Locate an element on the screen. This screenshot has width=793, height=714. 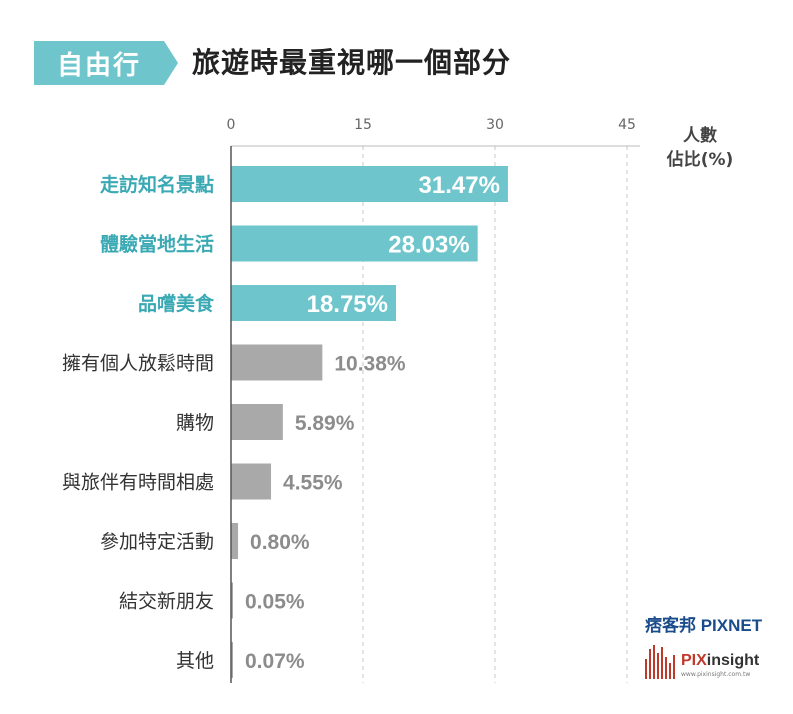
category-label: 走訪知名景點 is located at coordinates (157, 184).